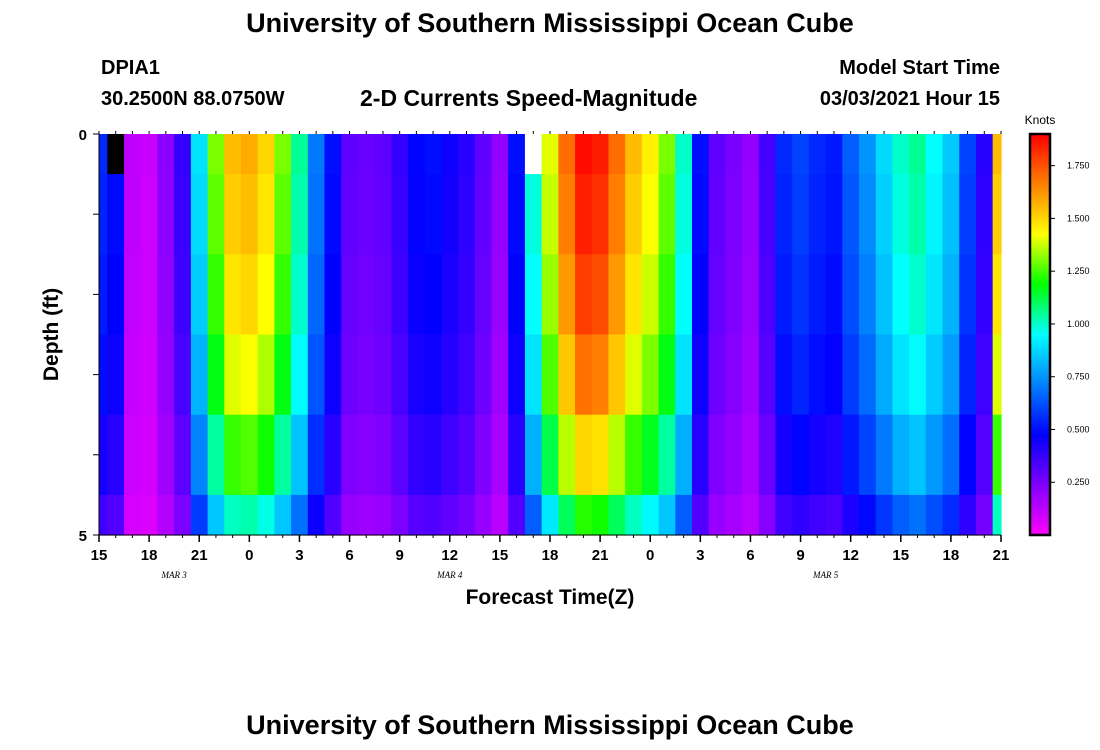 The width and height of the screenshot is (1100, 750). What do you see at coordinates (919, 68) in the screenshot?
I see `model-start-label: Model Start Time` at bounding box center [919, 68].